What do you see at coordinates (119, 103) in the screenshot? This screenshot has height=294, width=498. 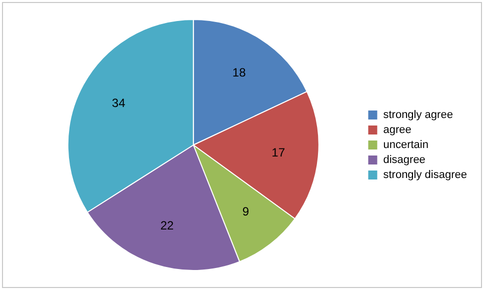 I see `data-label: 34` at bounding box center [119, 103].